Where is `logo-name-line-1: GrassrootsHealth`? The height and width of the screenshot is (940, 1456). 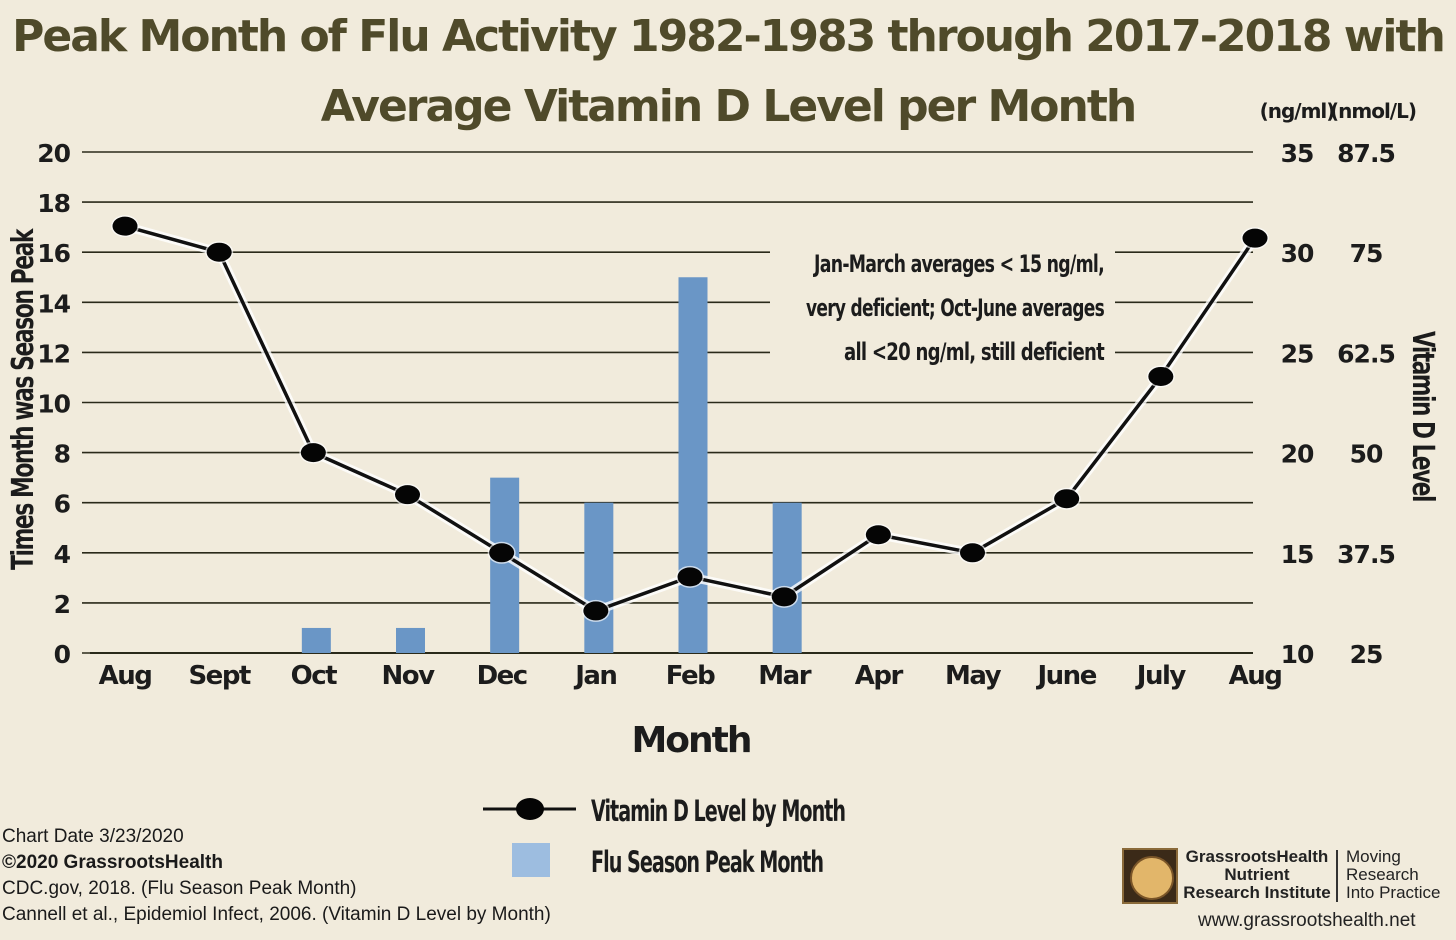
logo-name-line-1: GrassrootsHealth is located at coordinates (1257, 856).